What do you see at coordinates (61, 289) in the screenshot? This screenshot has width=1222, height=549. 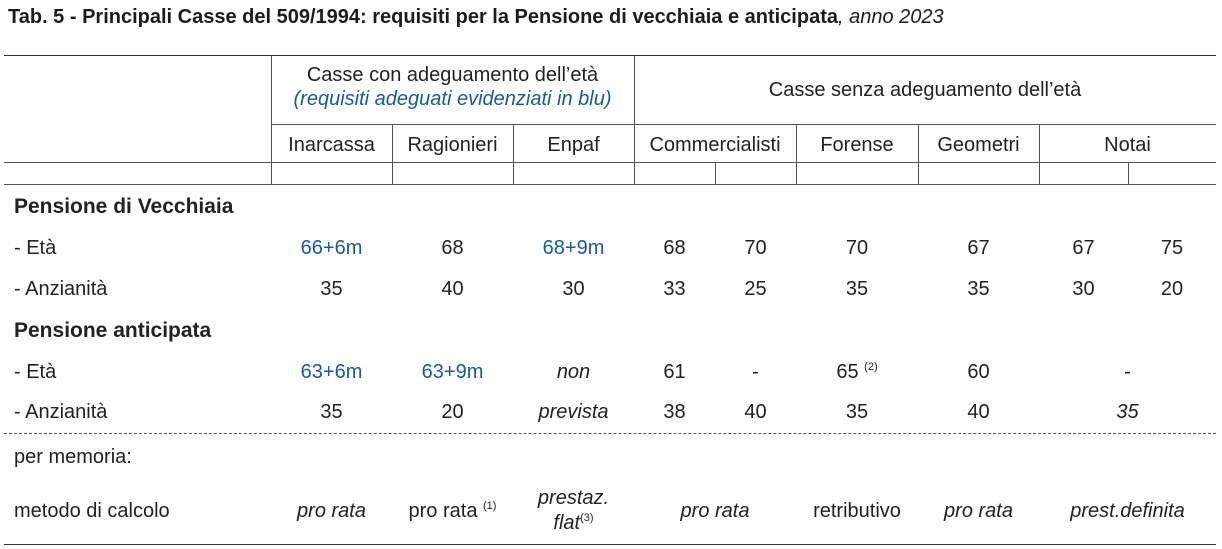 I see `row-label-vecchiaia-anzianita: - Anzianità` at bounding box center [61, 289].